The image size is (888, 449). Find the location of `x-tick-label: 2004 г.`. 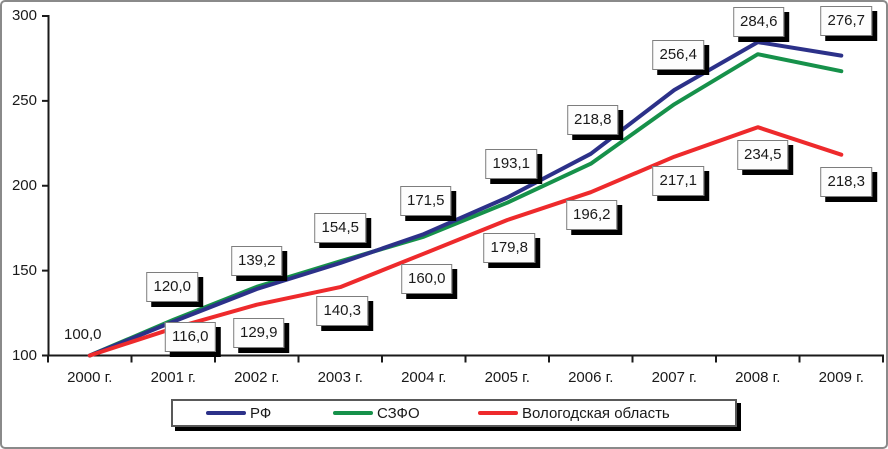

x-tick-label: 2004 г. is located at coordinates (424, 377).